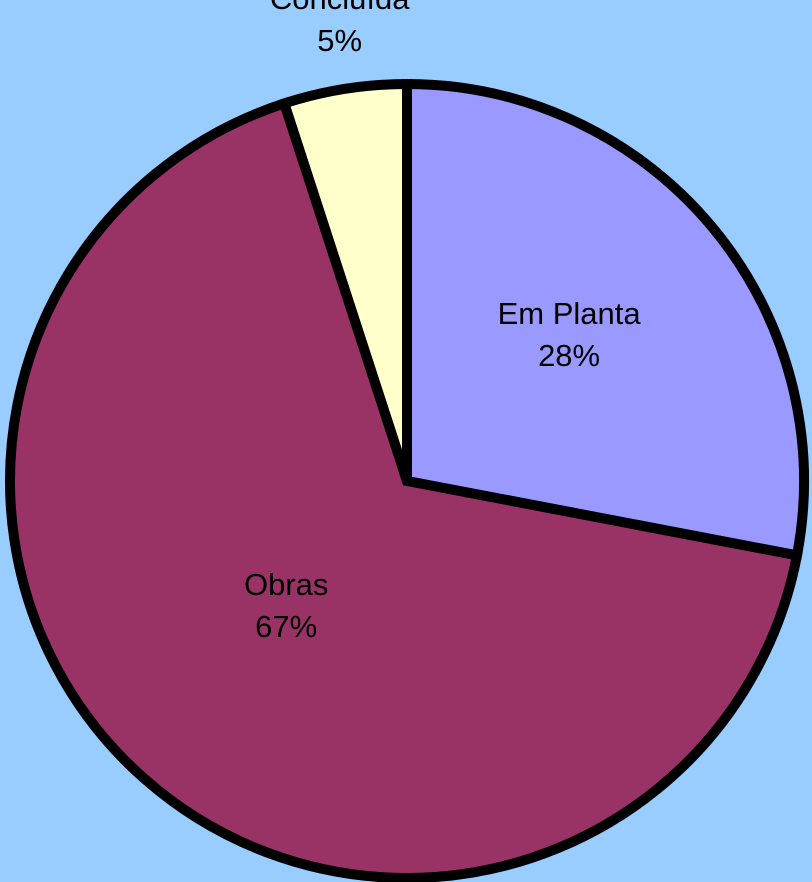  Describe the element at coordinates (286, 584) in the screenshot. I see `slice-label-obras: Obras` at that location.